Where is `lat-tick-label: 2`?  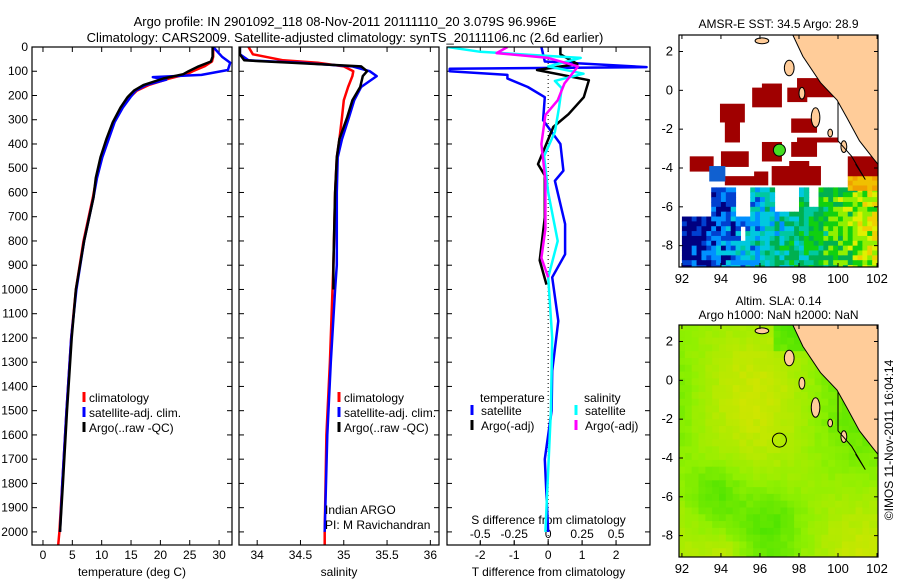 lat-tick-label: 2 is located at coordinates (669, 51).